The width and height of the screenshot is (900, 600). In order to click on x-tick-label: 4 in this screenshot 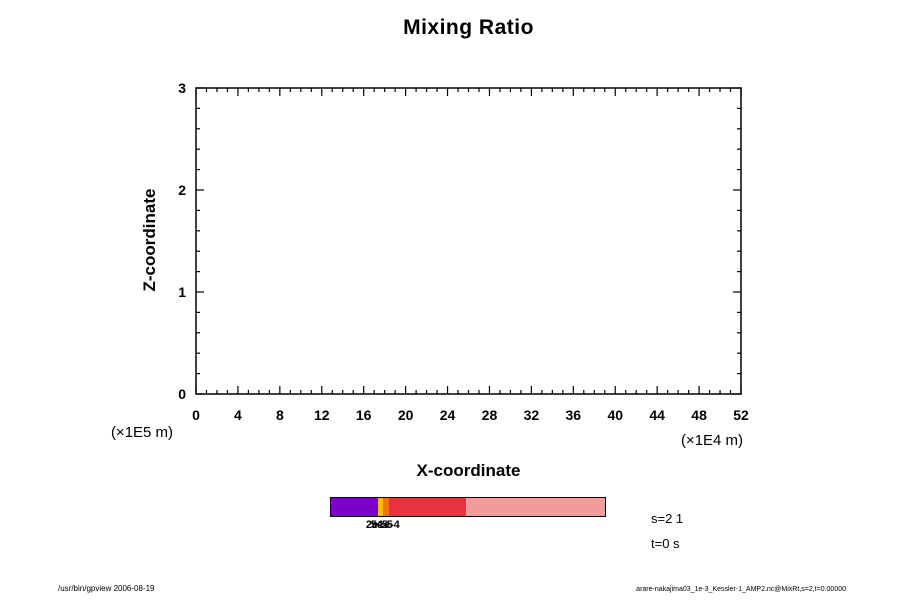, I will do `click(238, 415)`.